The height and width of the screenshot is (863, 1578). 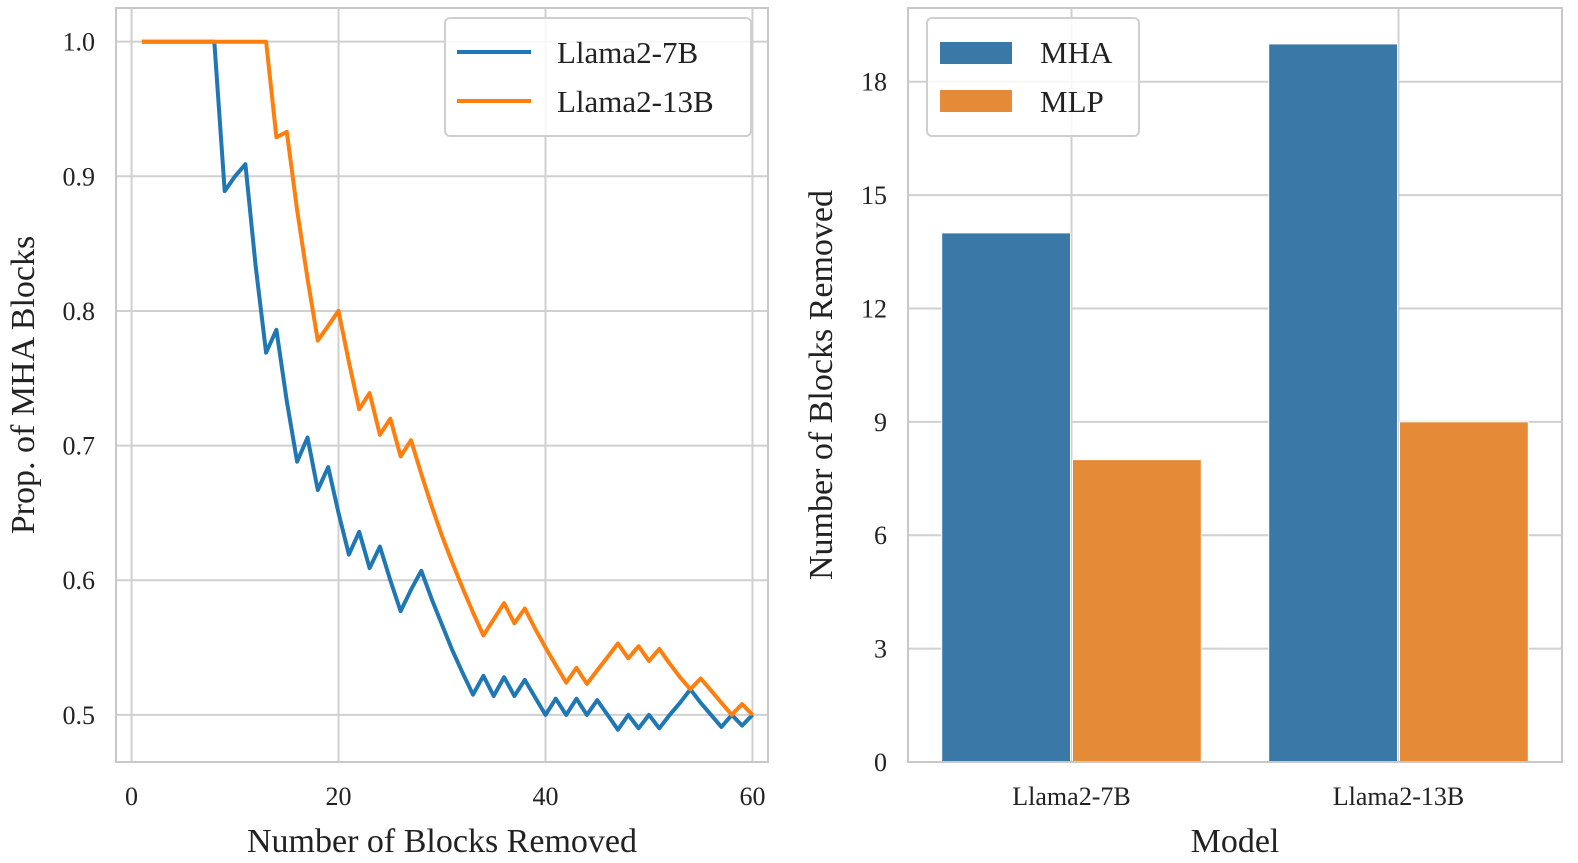 I want to click on bar-chart-y-tick-9: 9, so click(x=880, y=422).